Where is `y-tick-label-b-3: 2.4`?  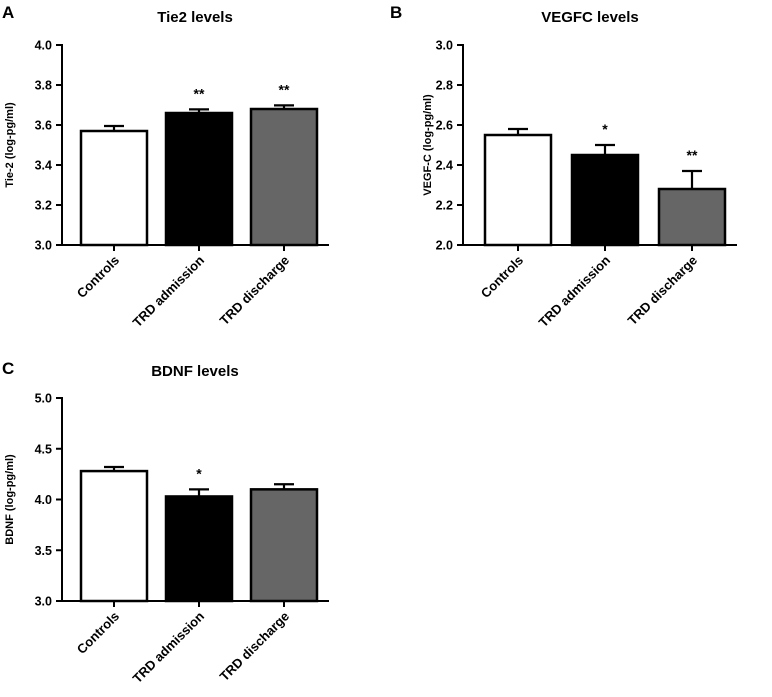
y-tick-label-b-3: 2.4 is located at coordinates (444, 166).